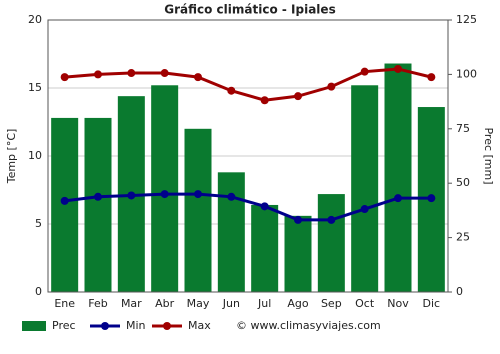  I want to click on y-tick-label: 10, so click(35, 155).